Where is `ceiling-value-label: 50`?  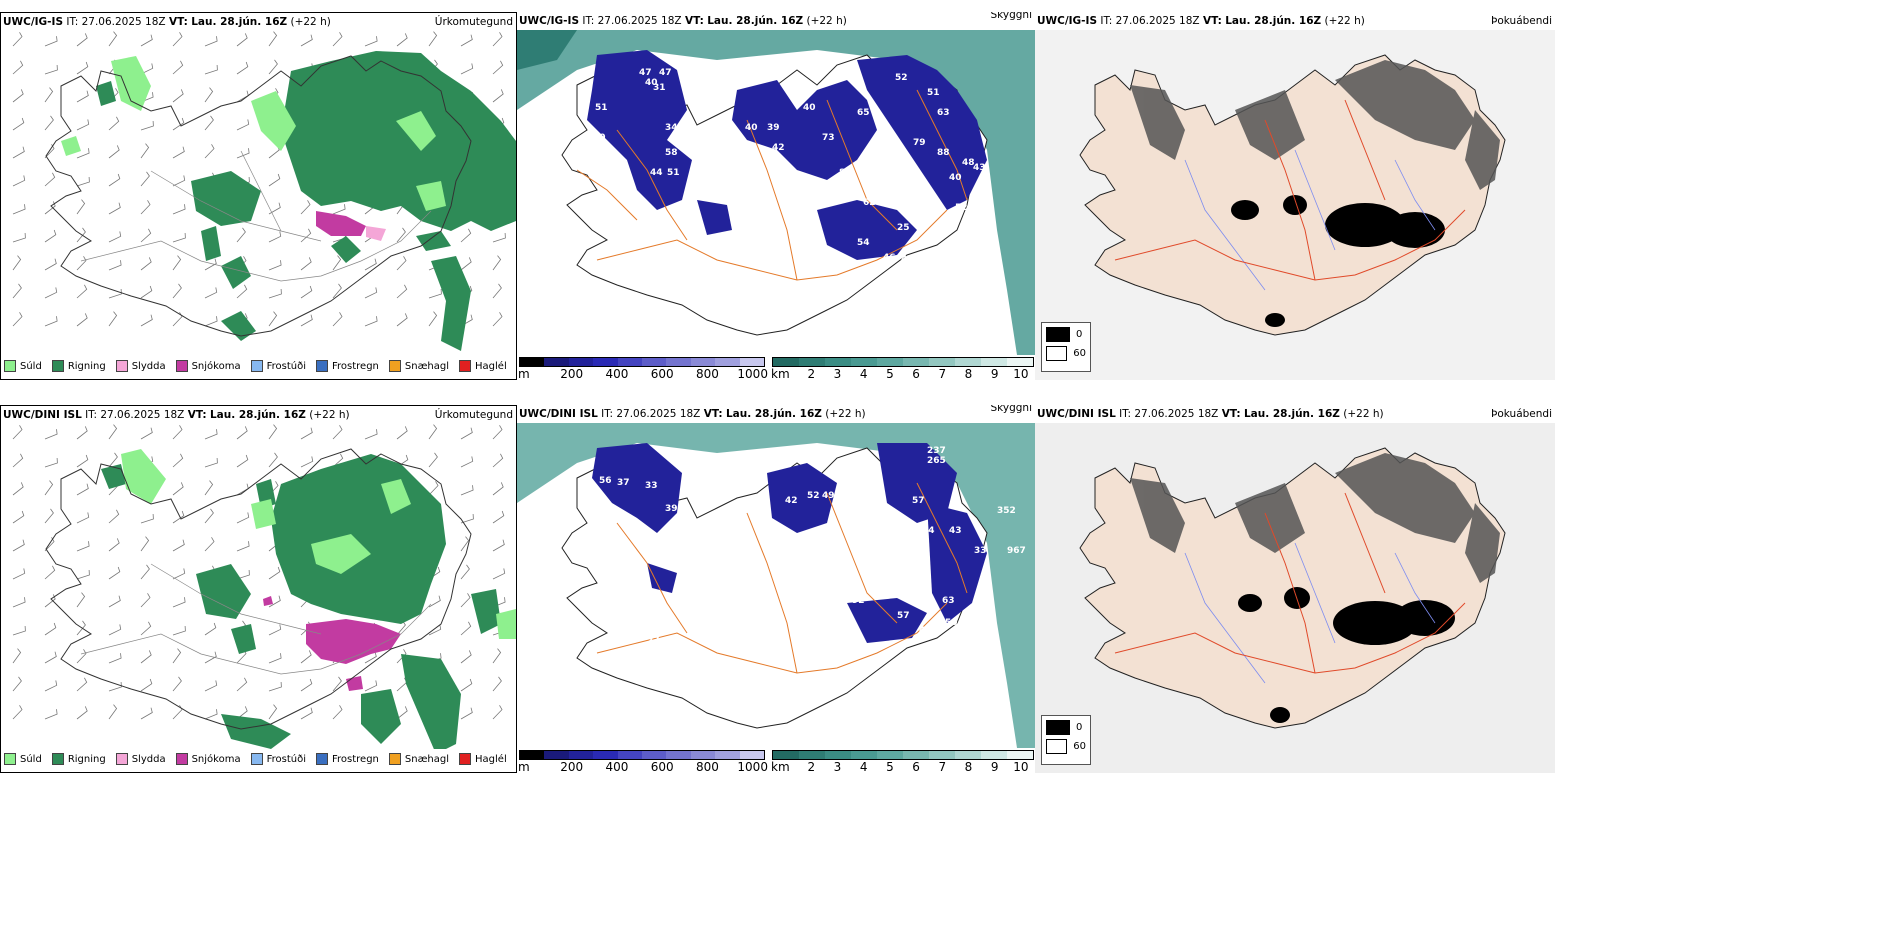 ceiling-value-label: 50 is located at coordinates (599, 138).